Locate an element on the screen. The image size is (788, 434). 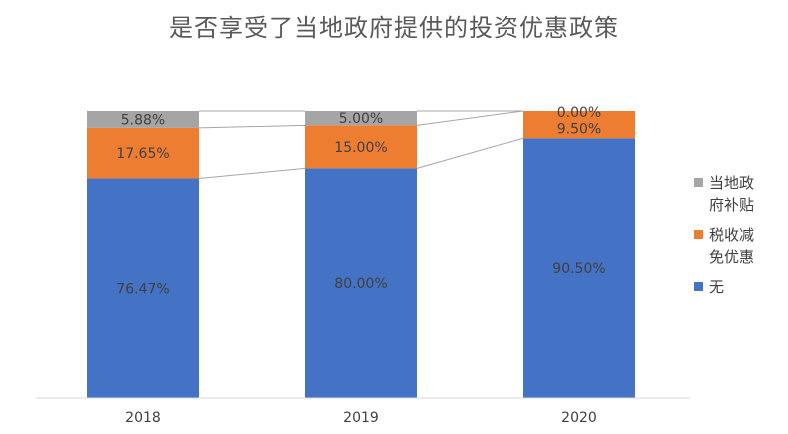
legend: 当地政府补贴 税收减免优惠 无 is located at coordinates (739, 239).